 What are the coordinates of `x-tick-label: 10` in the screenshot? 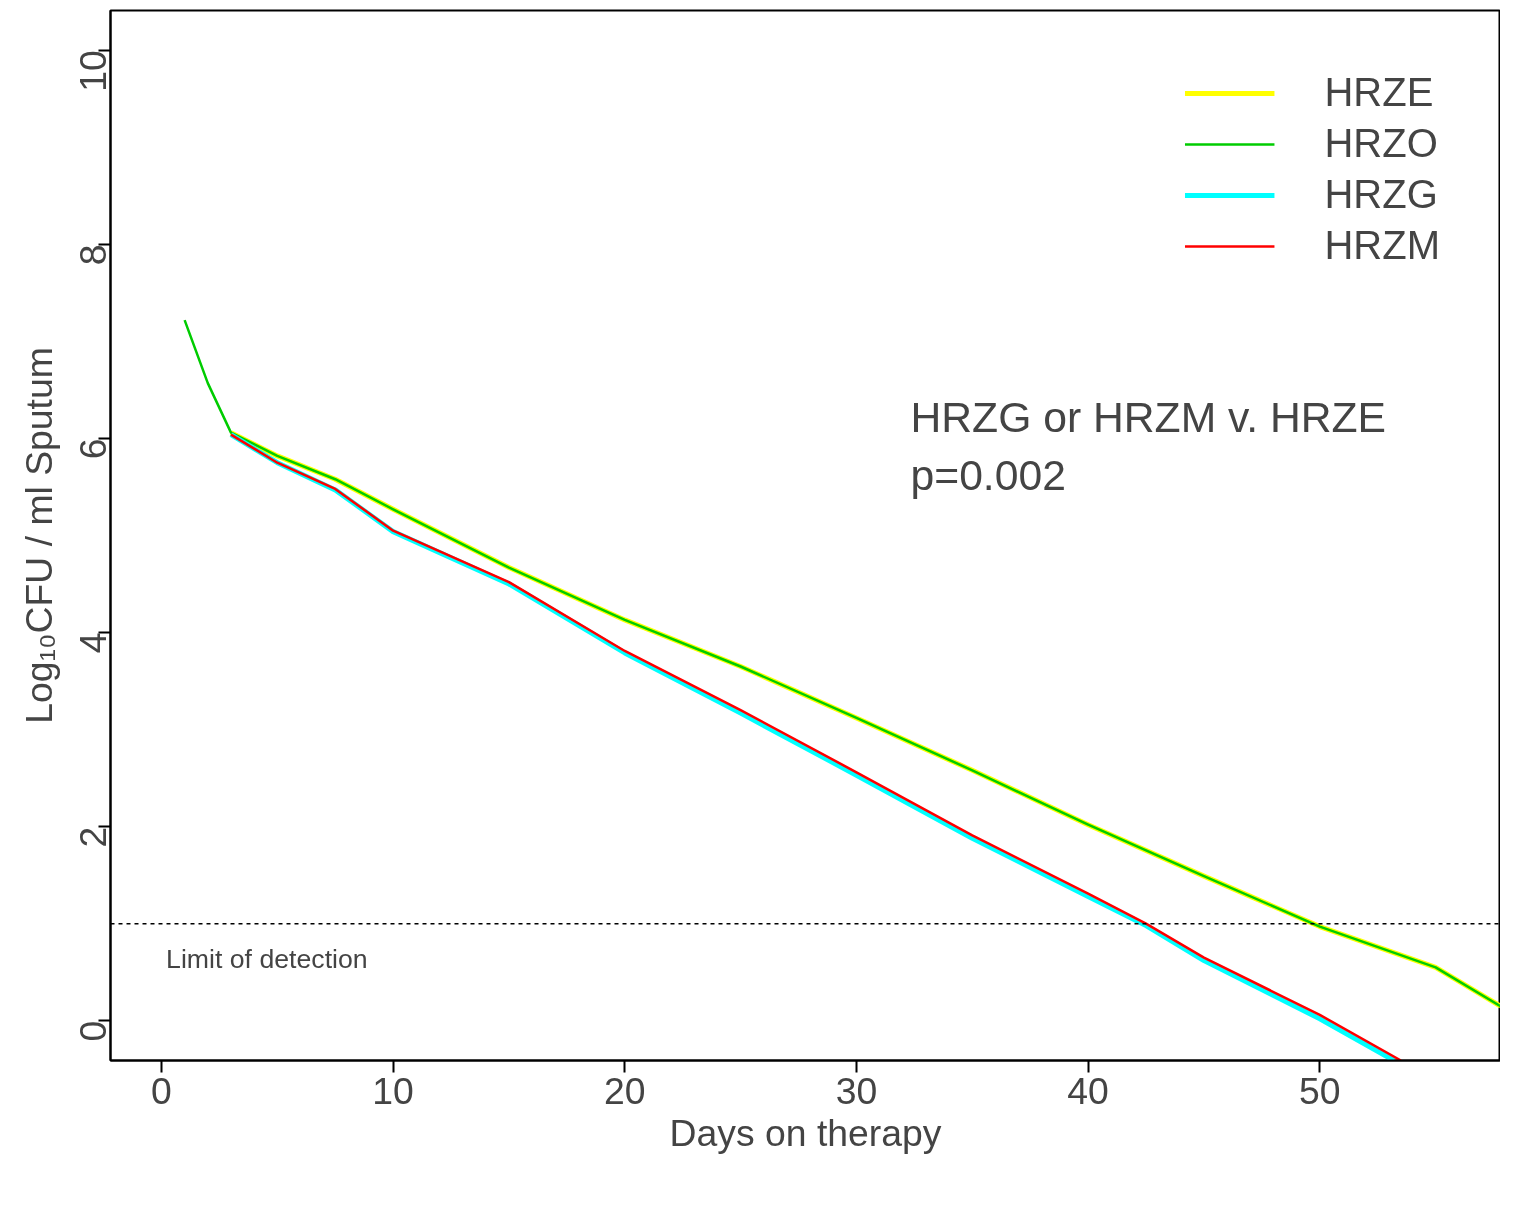 It's located at (393, 1090).